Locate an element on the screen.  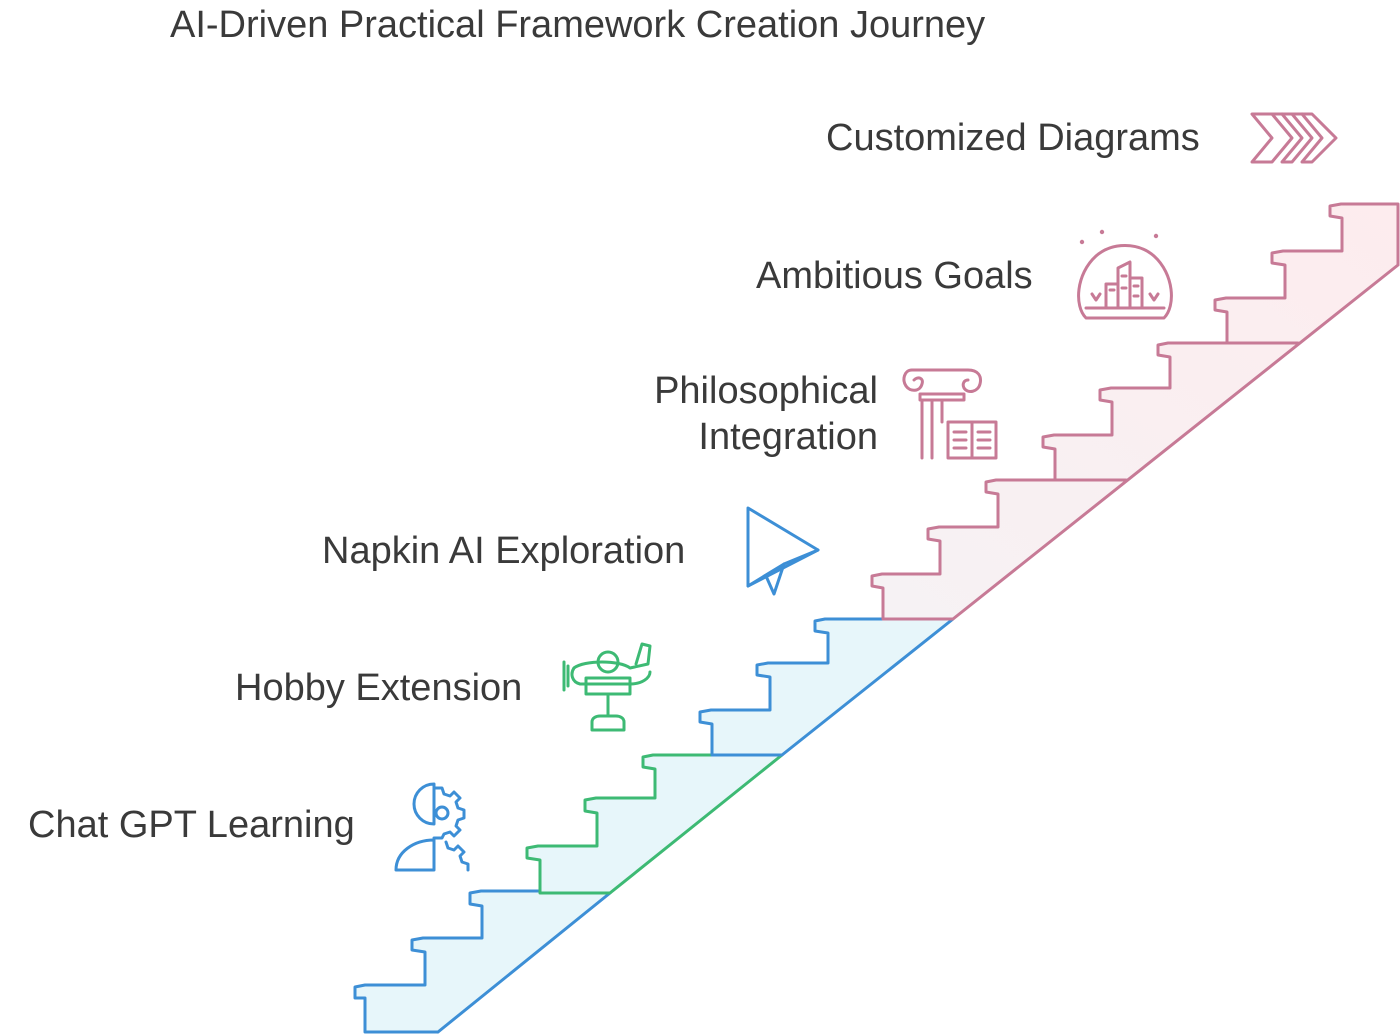
stage-label-customized-diagrams: Customized Diagrams is located at coordinates (1013, 138).